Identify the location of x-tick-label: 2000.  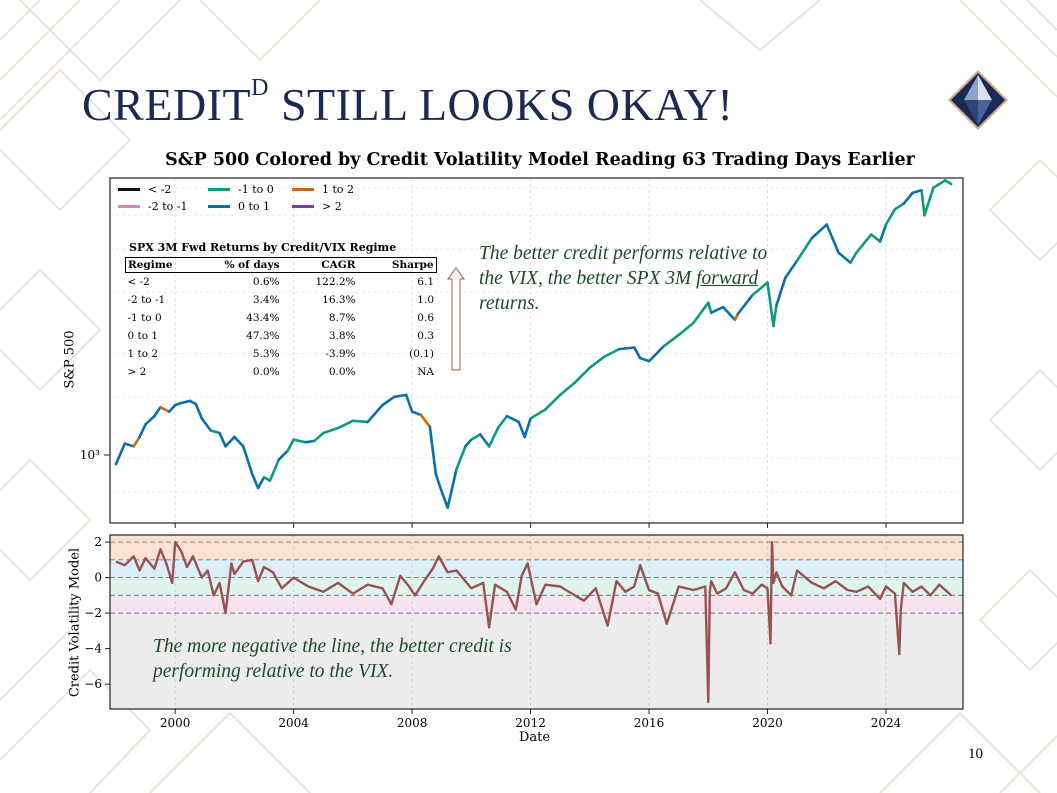
(175, 723).